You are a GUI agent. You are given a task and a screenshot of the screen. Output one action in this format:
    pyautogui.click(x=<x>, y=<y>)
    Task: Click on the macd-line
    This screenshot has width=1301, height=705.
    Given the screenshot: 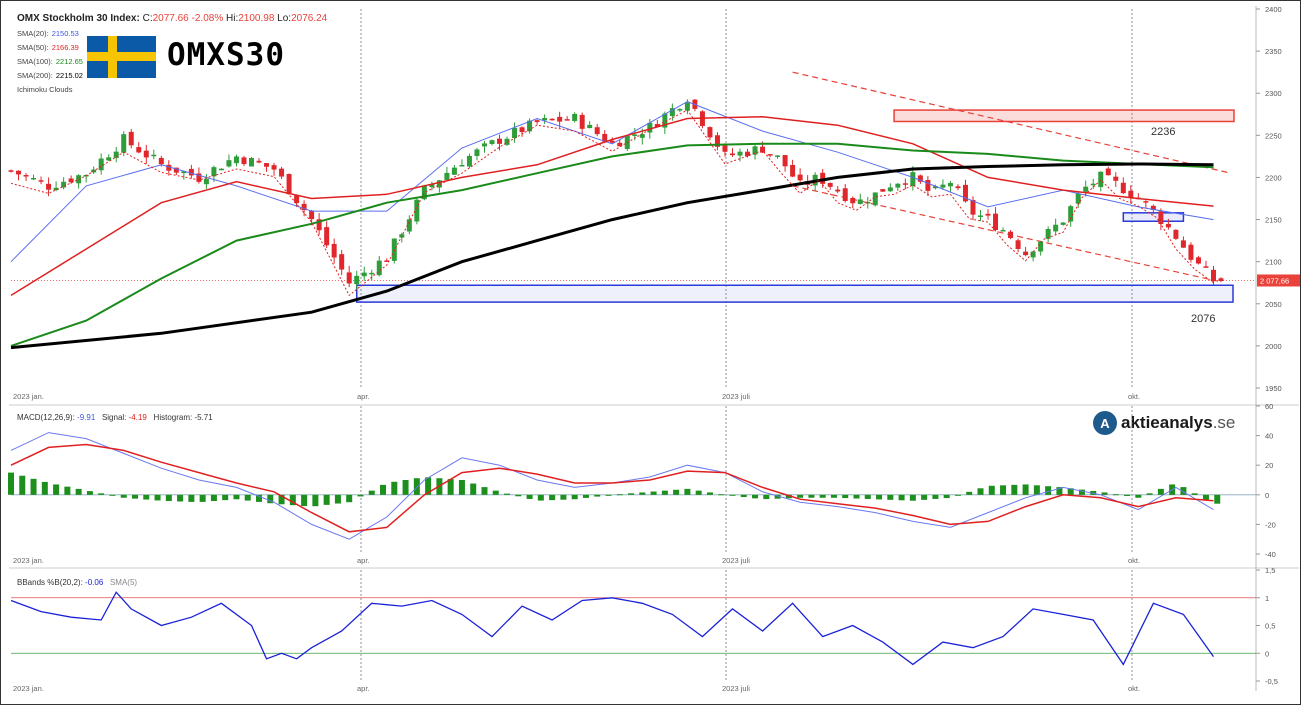 What is the action you would take?
    pyautogui.click(x=612, y=486)
    